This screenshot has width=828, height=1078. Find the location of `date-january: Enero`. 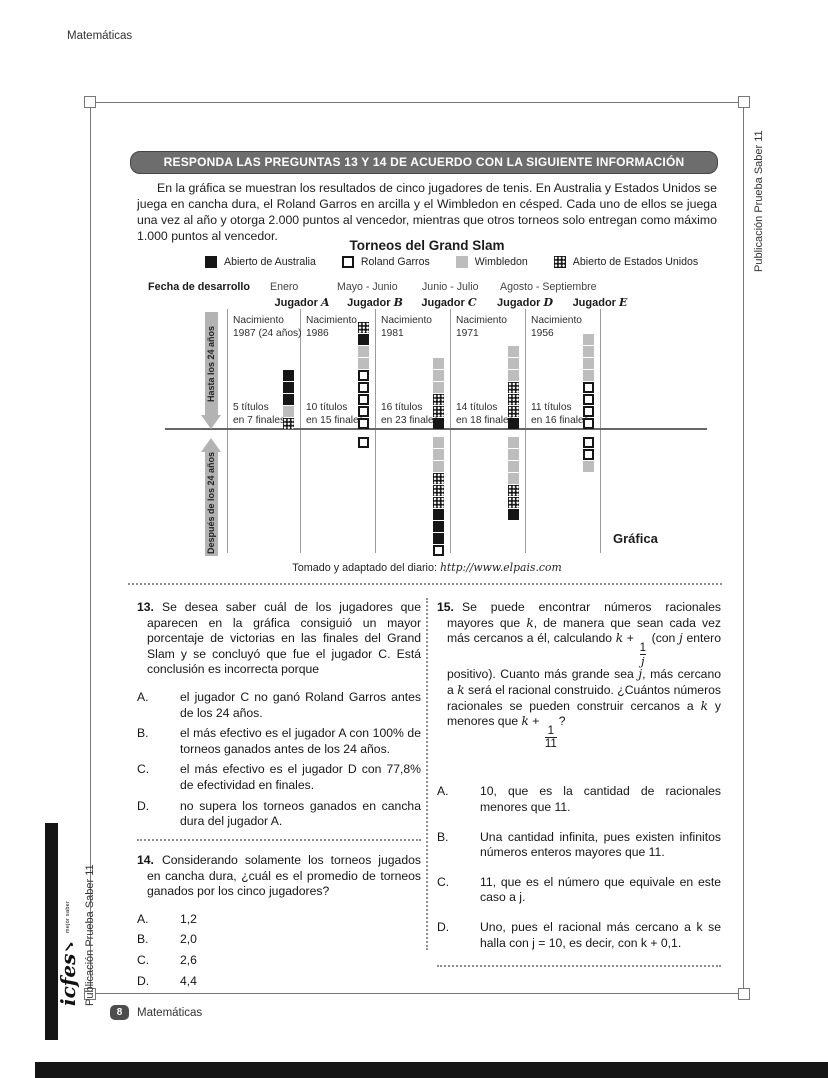

date-january: Enero is located at coordinates (284, 287).